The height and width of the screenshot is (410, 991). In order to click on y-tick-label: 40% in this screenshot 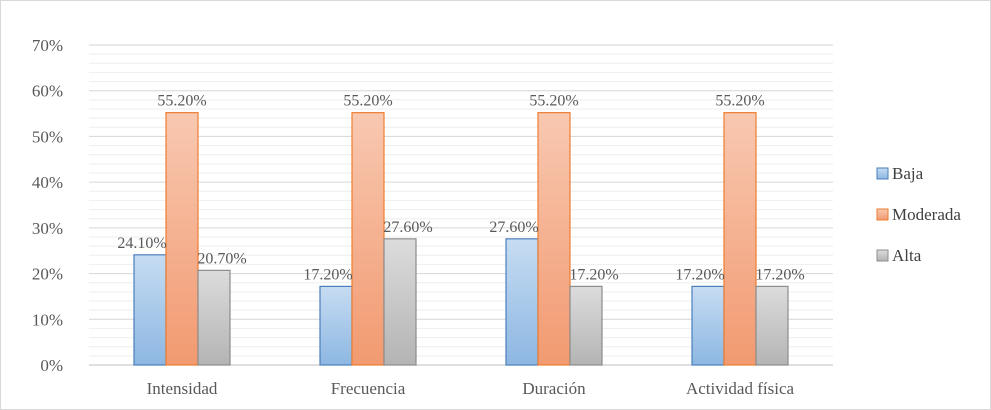, I will do `click(47, 182)`.